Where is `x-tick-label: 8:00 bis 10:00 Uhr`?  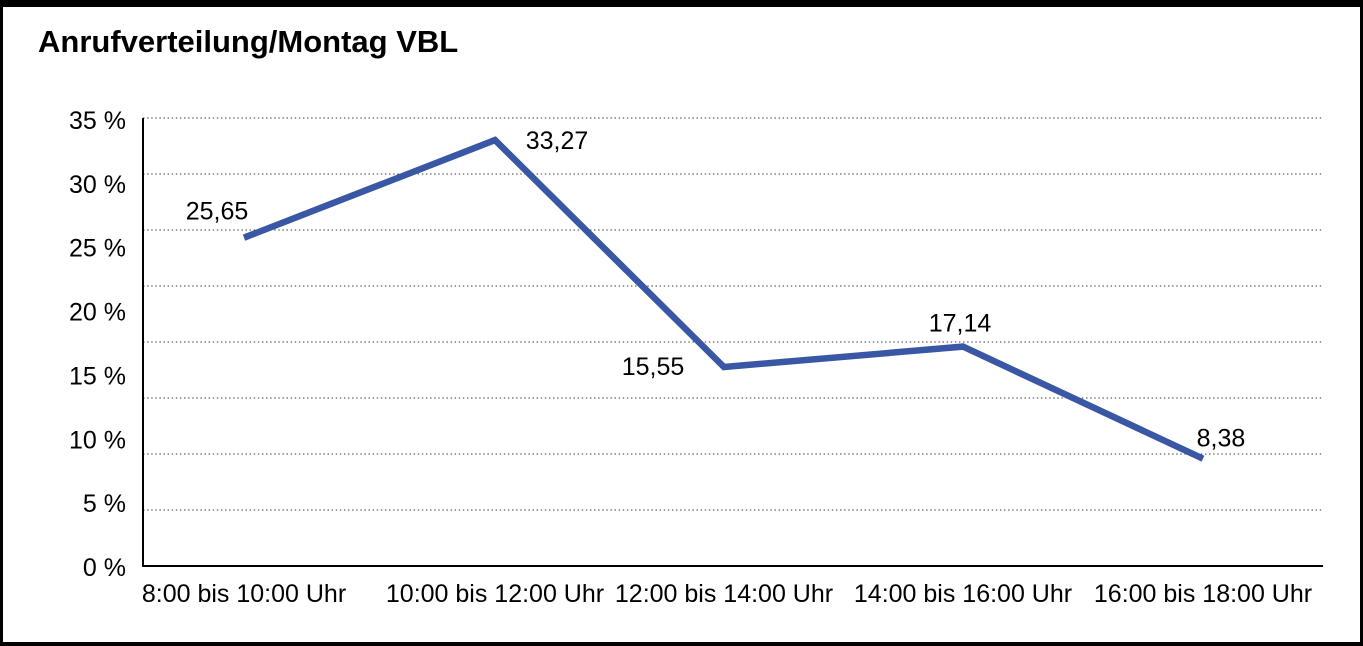
x-tick-label: 8:00 bis 10:00 Uhr is located at coordinates (244, 594).